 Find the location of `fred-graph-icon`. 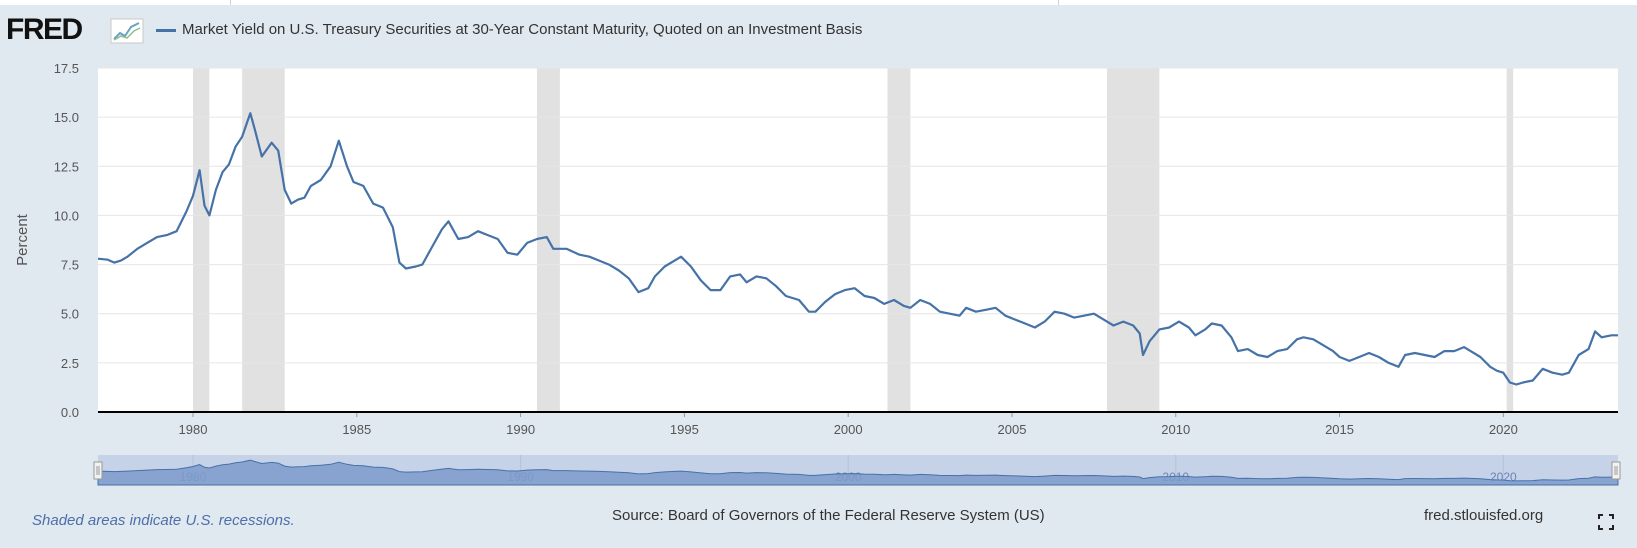

fred-graph-icon is located at coordinates (127, 31).